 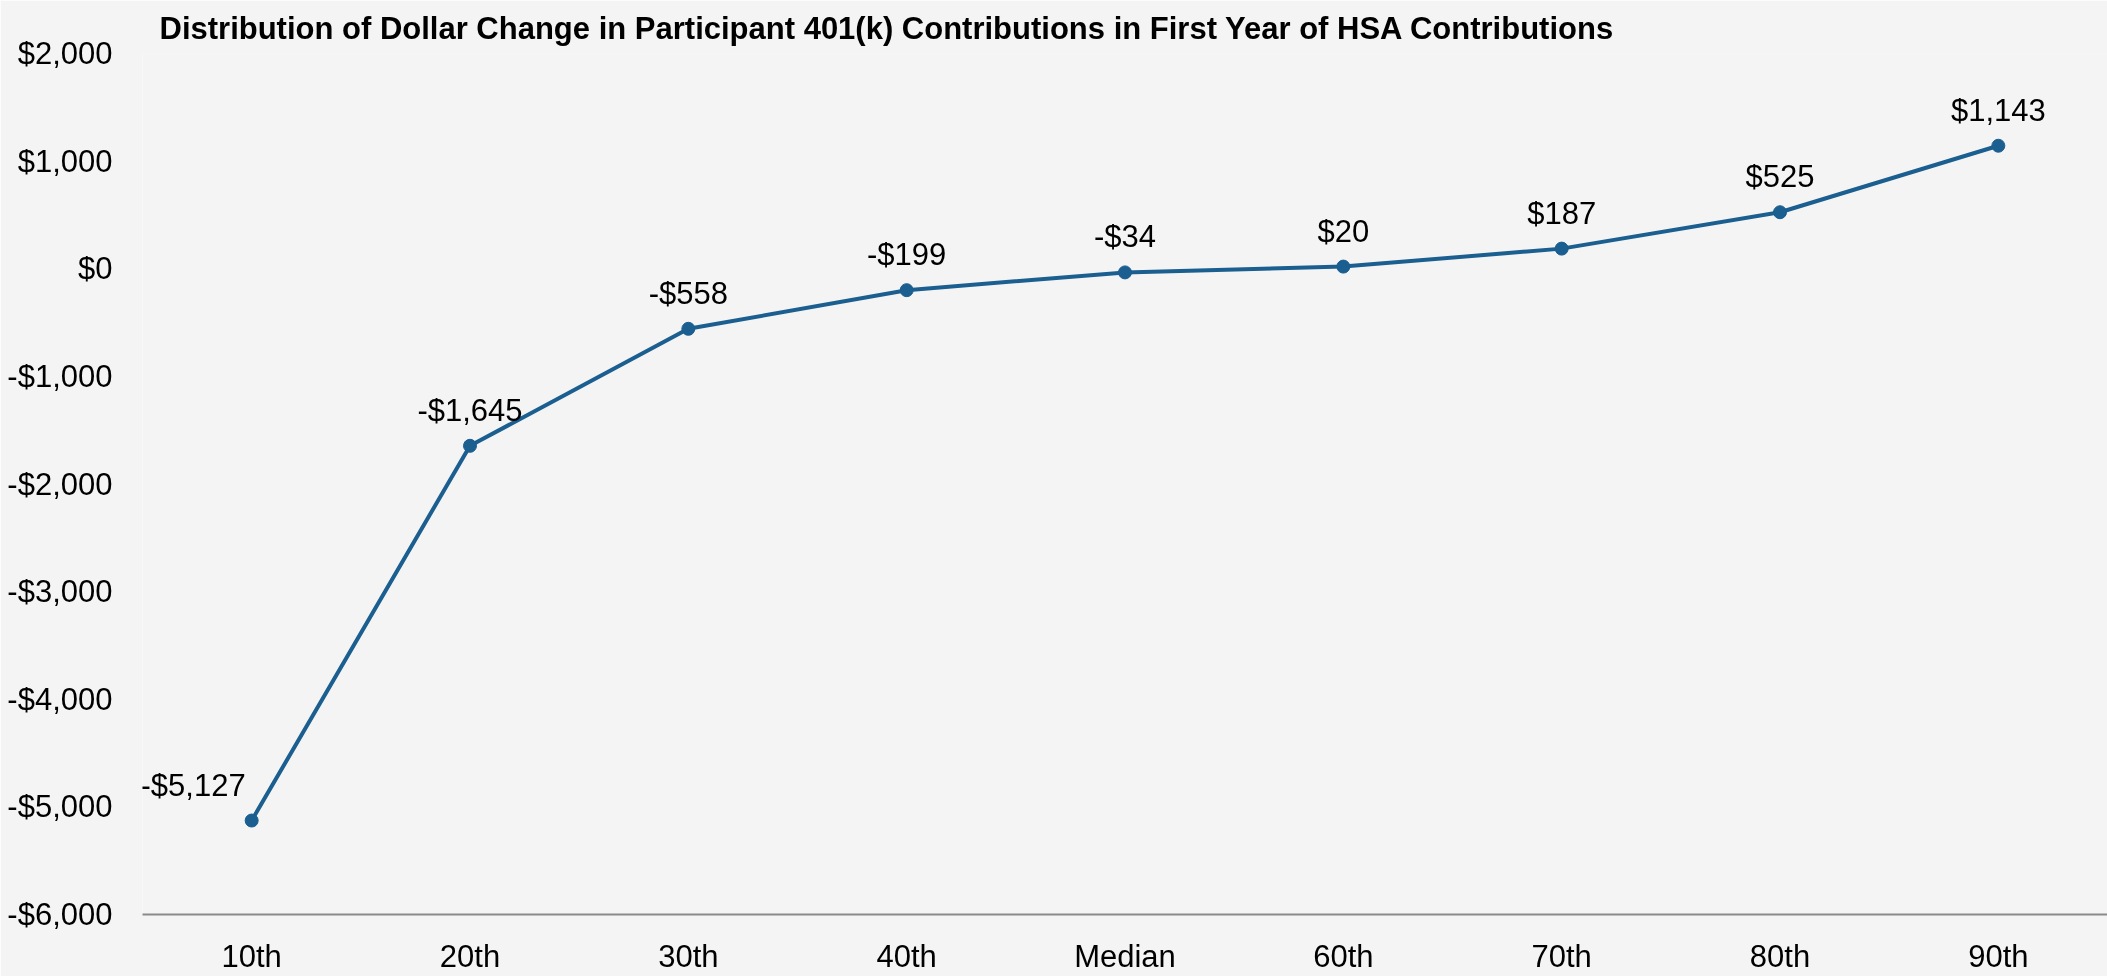 I want to click on x-tick-label: 40th, so click(x=906, y=956).